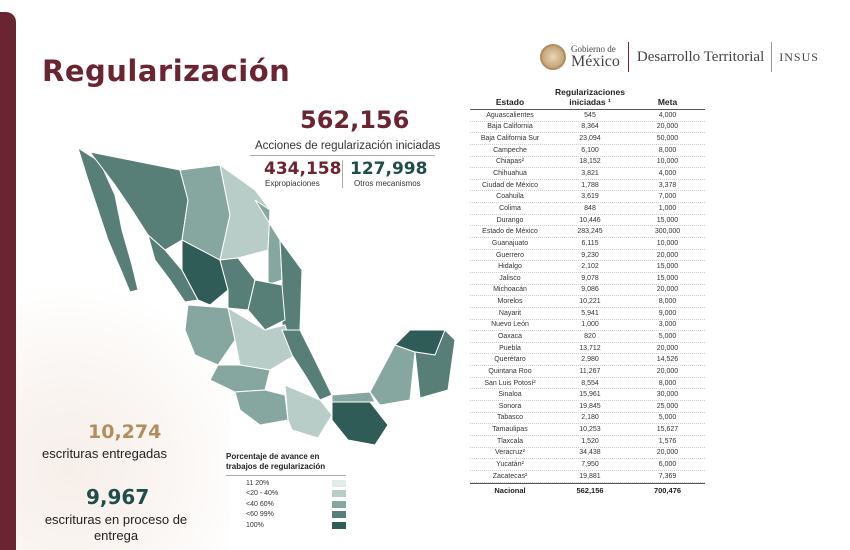  Describe the element at coordinates (308, 411) in the screenshot. I see `map-region-oaxaca` at that location.